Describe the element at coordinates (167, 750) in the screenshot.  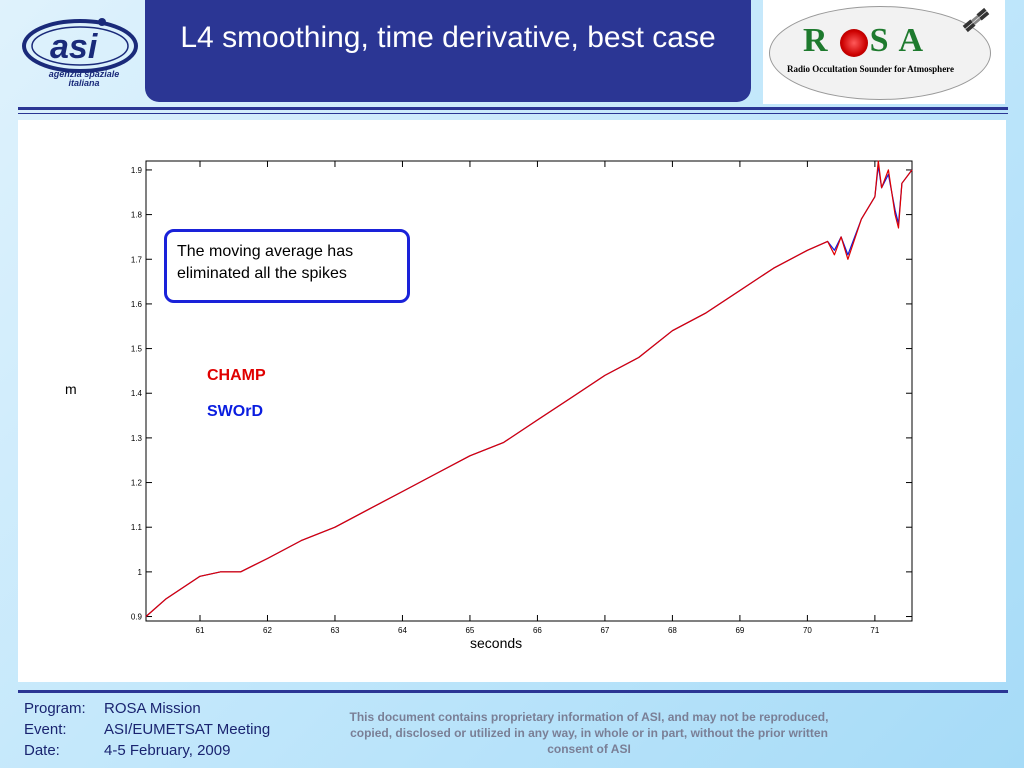
I see `date-value: 4-5 February, 2009` at that location.